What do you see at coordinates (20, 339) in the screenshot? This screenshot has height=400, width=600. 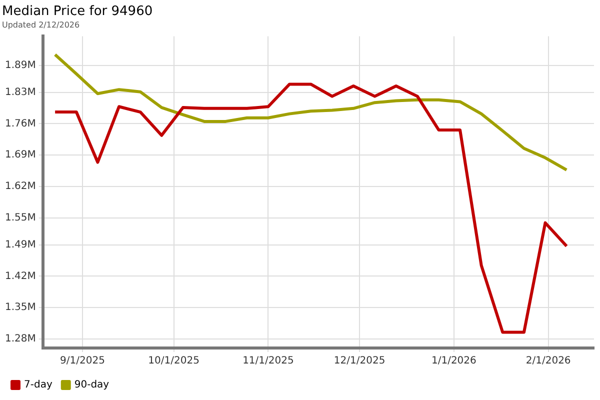 I see `y-tick-label: 1.28M` at bounding box center [20, 339].